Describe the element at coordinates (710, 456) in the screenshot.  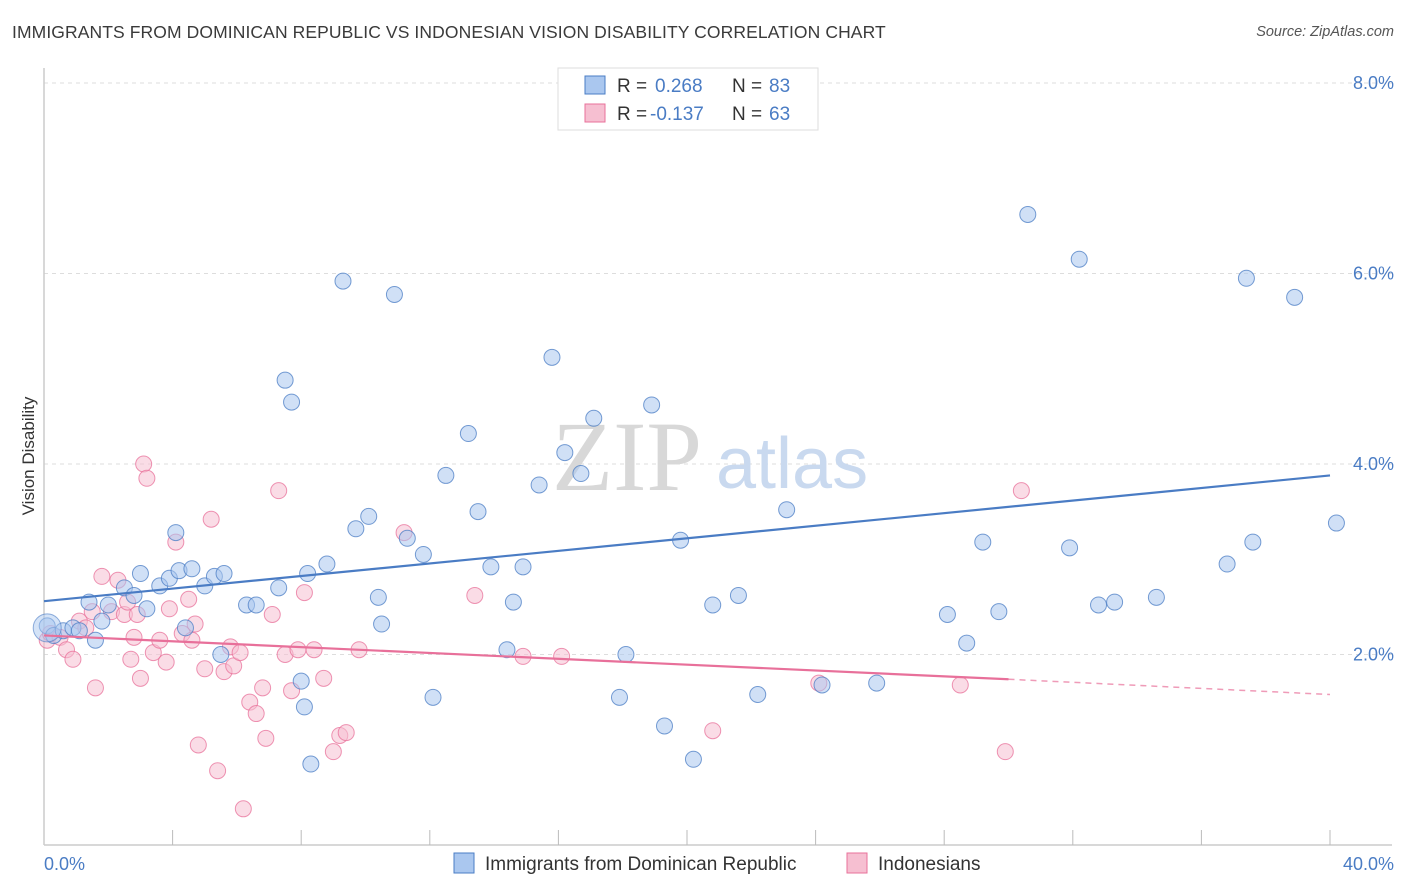
I see `watermark: ZIP atlas` at that location.